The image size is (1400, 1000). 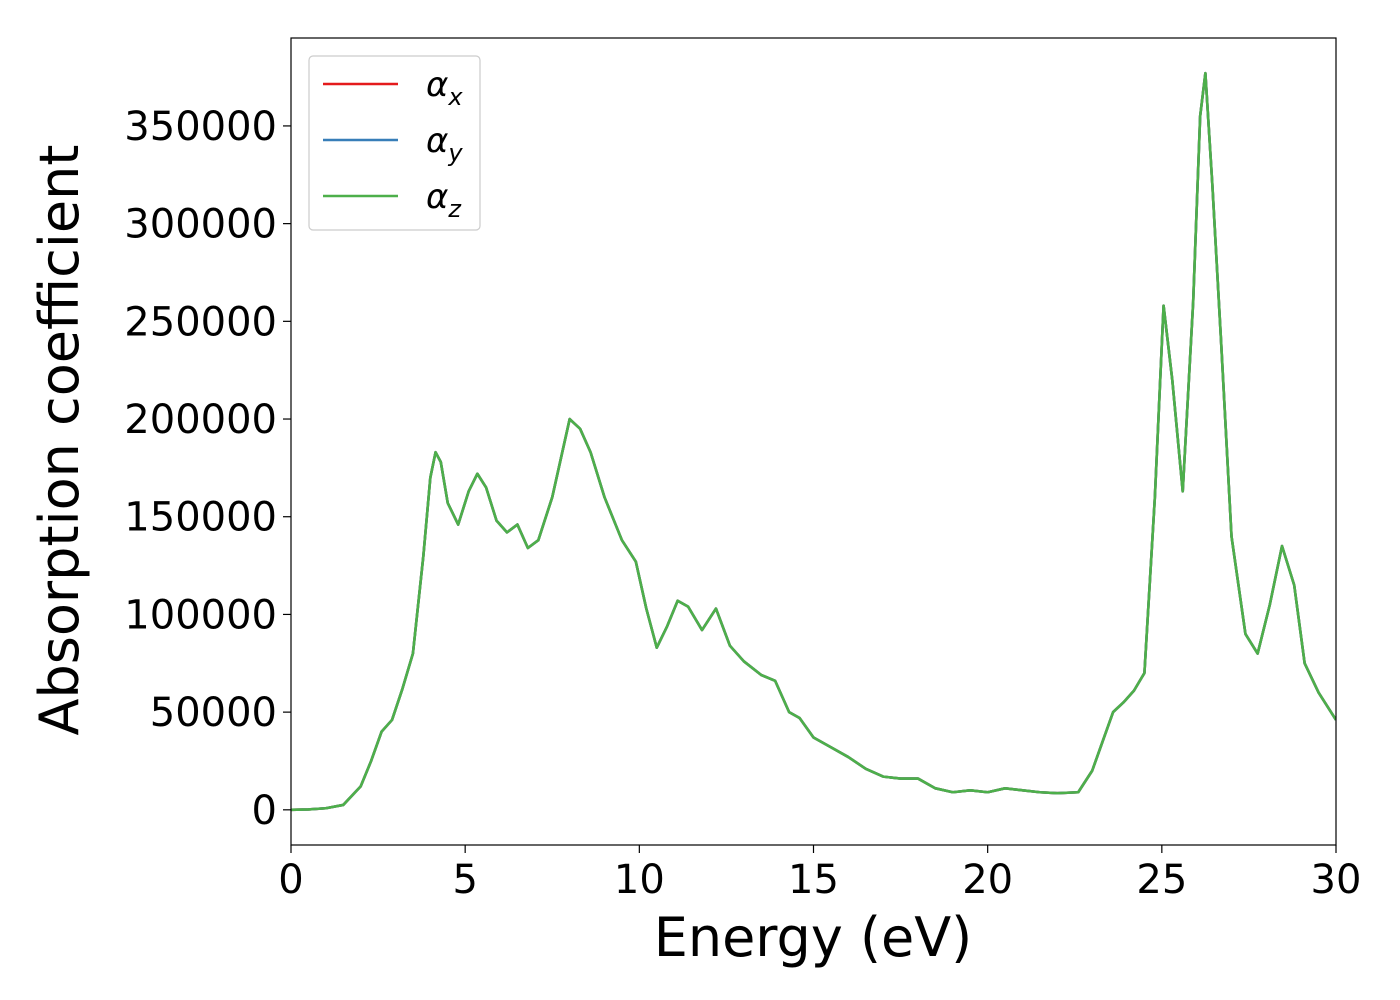 What do you see at coordinates (1161, 880) in the screenshot?
I see `x-tick-label: 25` at bounding box center [1161, 880].